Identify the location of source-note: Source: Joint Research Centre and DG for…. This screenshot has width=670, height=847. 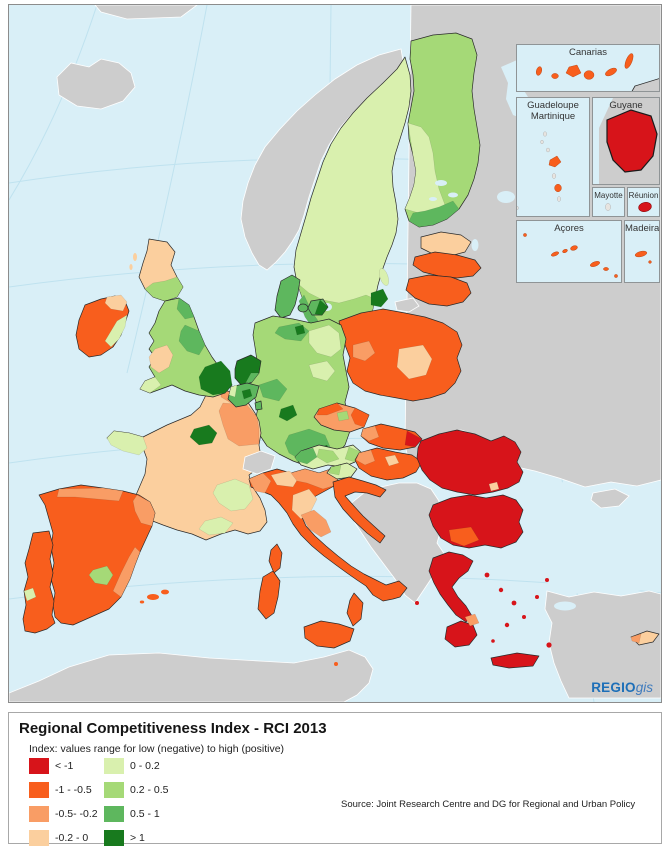
(488, 804).